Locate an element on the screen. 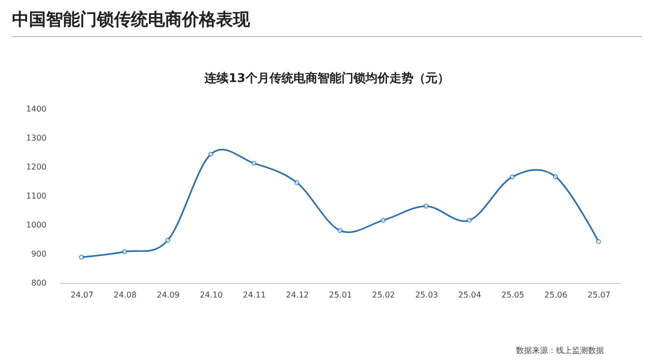 Image resolution: width=654 pixels, height=362 pixels. x-tick-label: 25.04 is located at coordinates (470, 295).